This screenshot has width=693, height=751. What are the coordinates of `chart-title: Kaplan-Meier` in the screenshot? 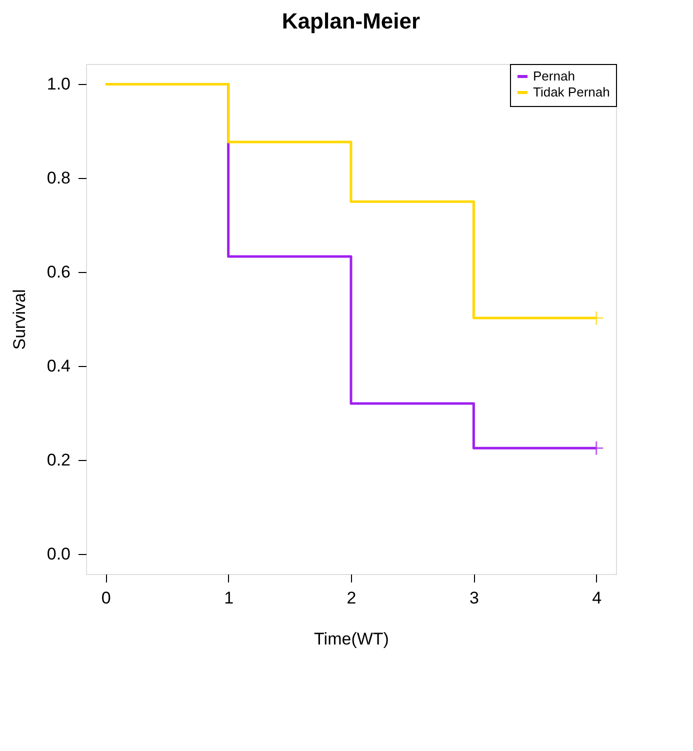 It's located at (351, 21).